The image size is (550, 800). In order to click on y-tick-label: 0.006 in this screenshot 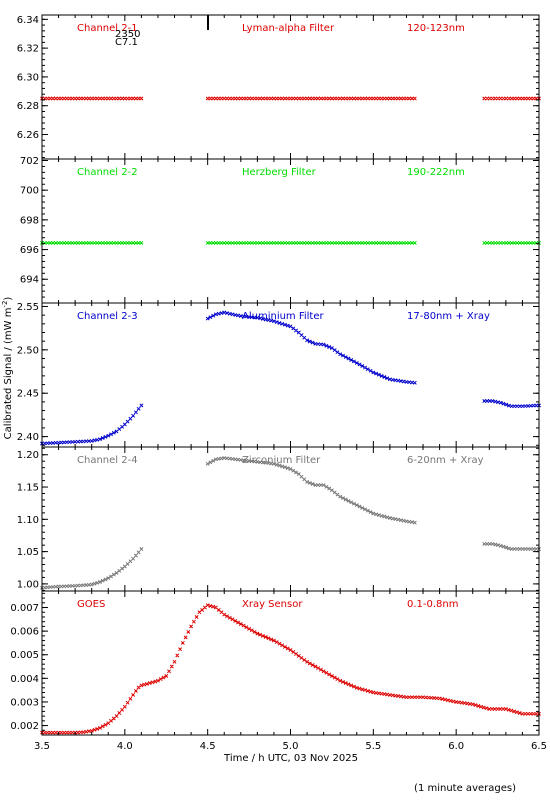, I will do `click(24, 632)`.